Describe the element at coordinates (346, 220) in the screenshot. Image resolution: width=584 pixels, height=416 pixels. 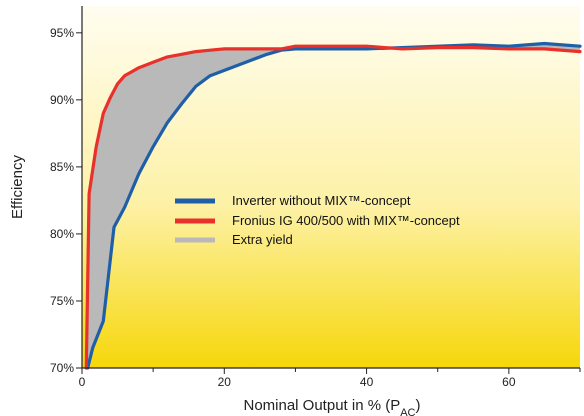
I see `legend-label-fronius: Fronius IG 400/500 with MIX™-concept` at that location.